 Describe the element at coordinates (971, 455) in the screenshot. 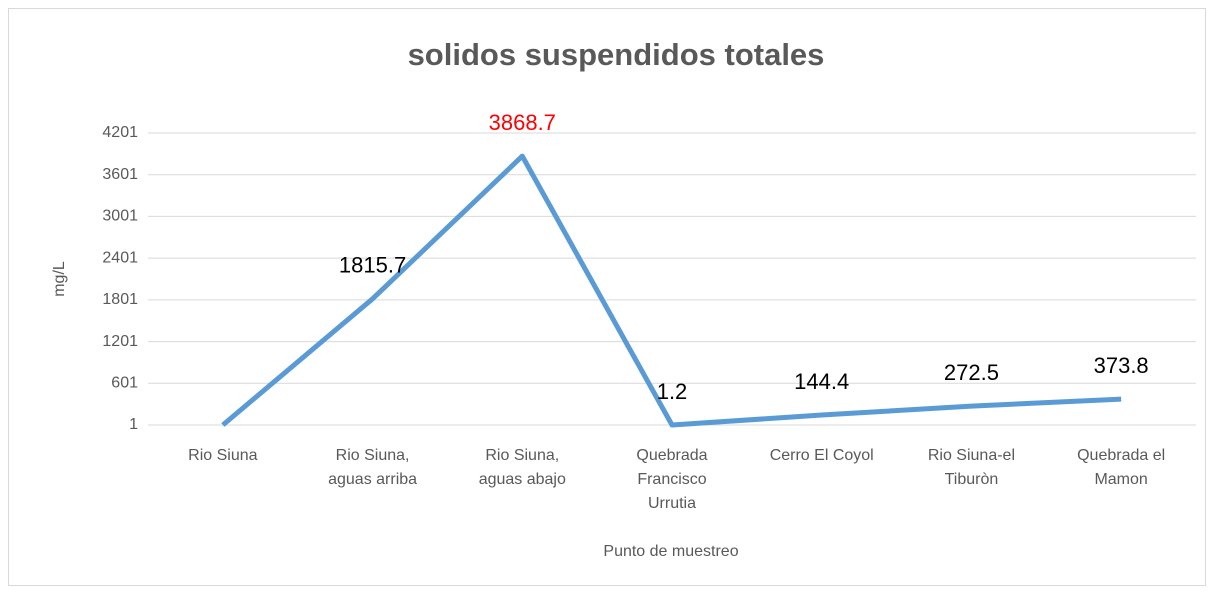

I see `x-tick-label-line: Rio Siuna-el` at that location.